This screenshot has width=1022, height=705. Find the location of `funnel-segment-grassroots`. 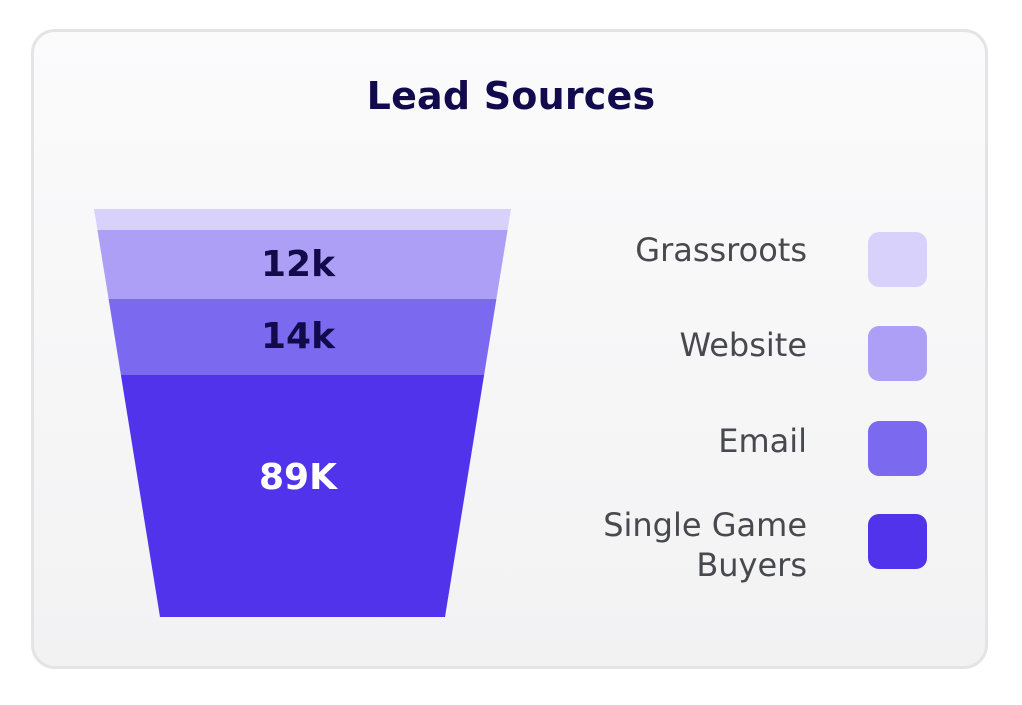

funnel-segment-grassroots is located at coordinates (302, 219).